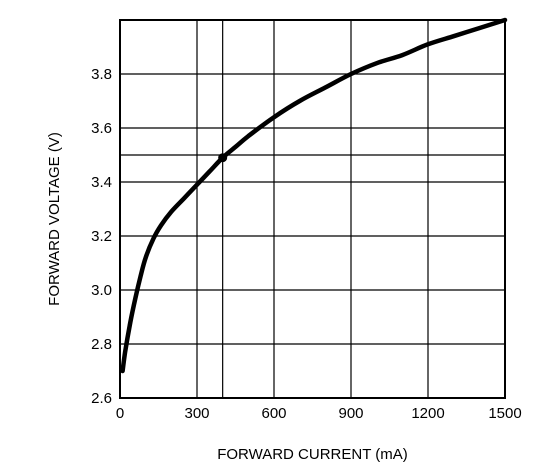  What do you see at coordinates (101, 344) in the screenshot?
I see `y-tick-label: 2.8` at bounding box center [101, 344].